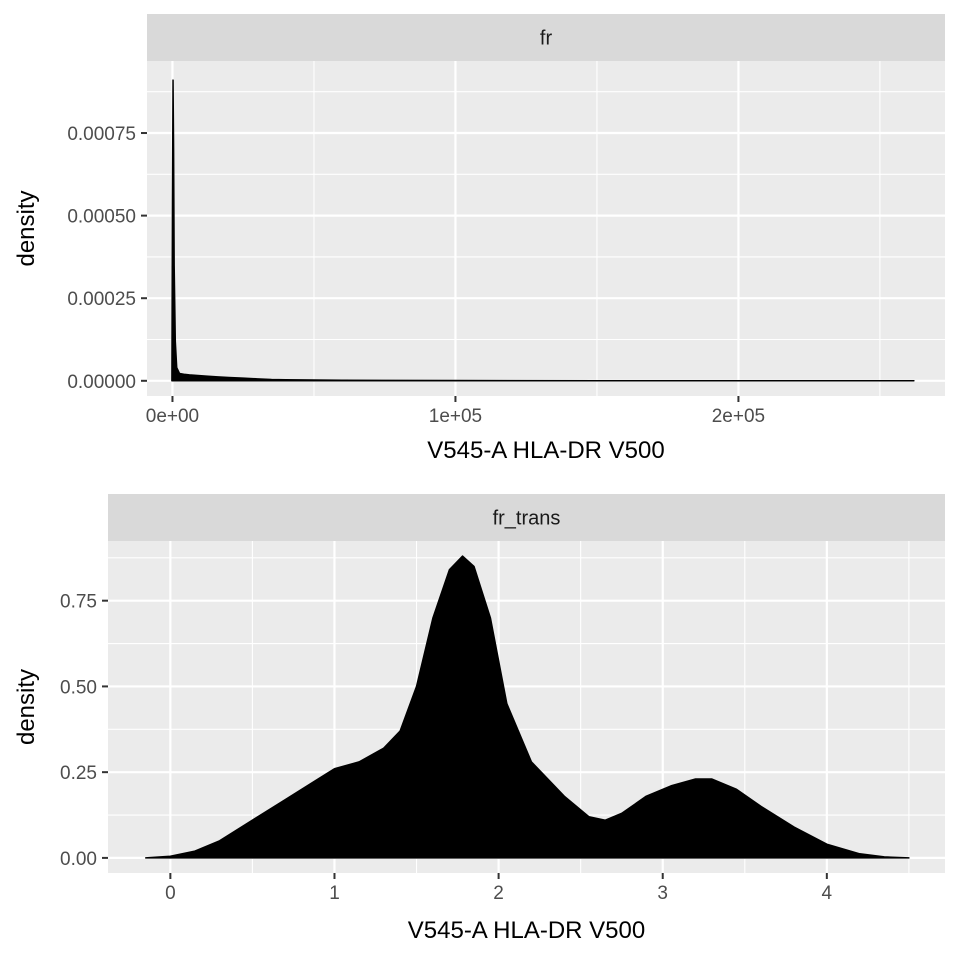 This screenshot has width=960, height=960. I want to click on x-tick-label: 4, so click(827, 893).